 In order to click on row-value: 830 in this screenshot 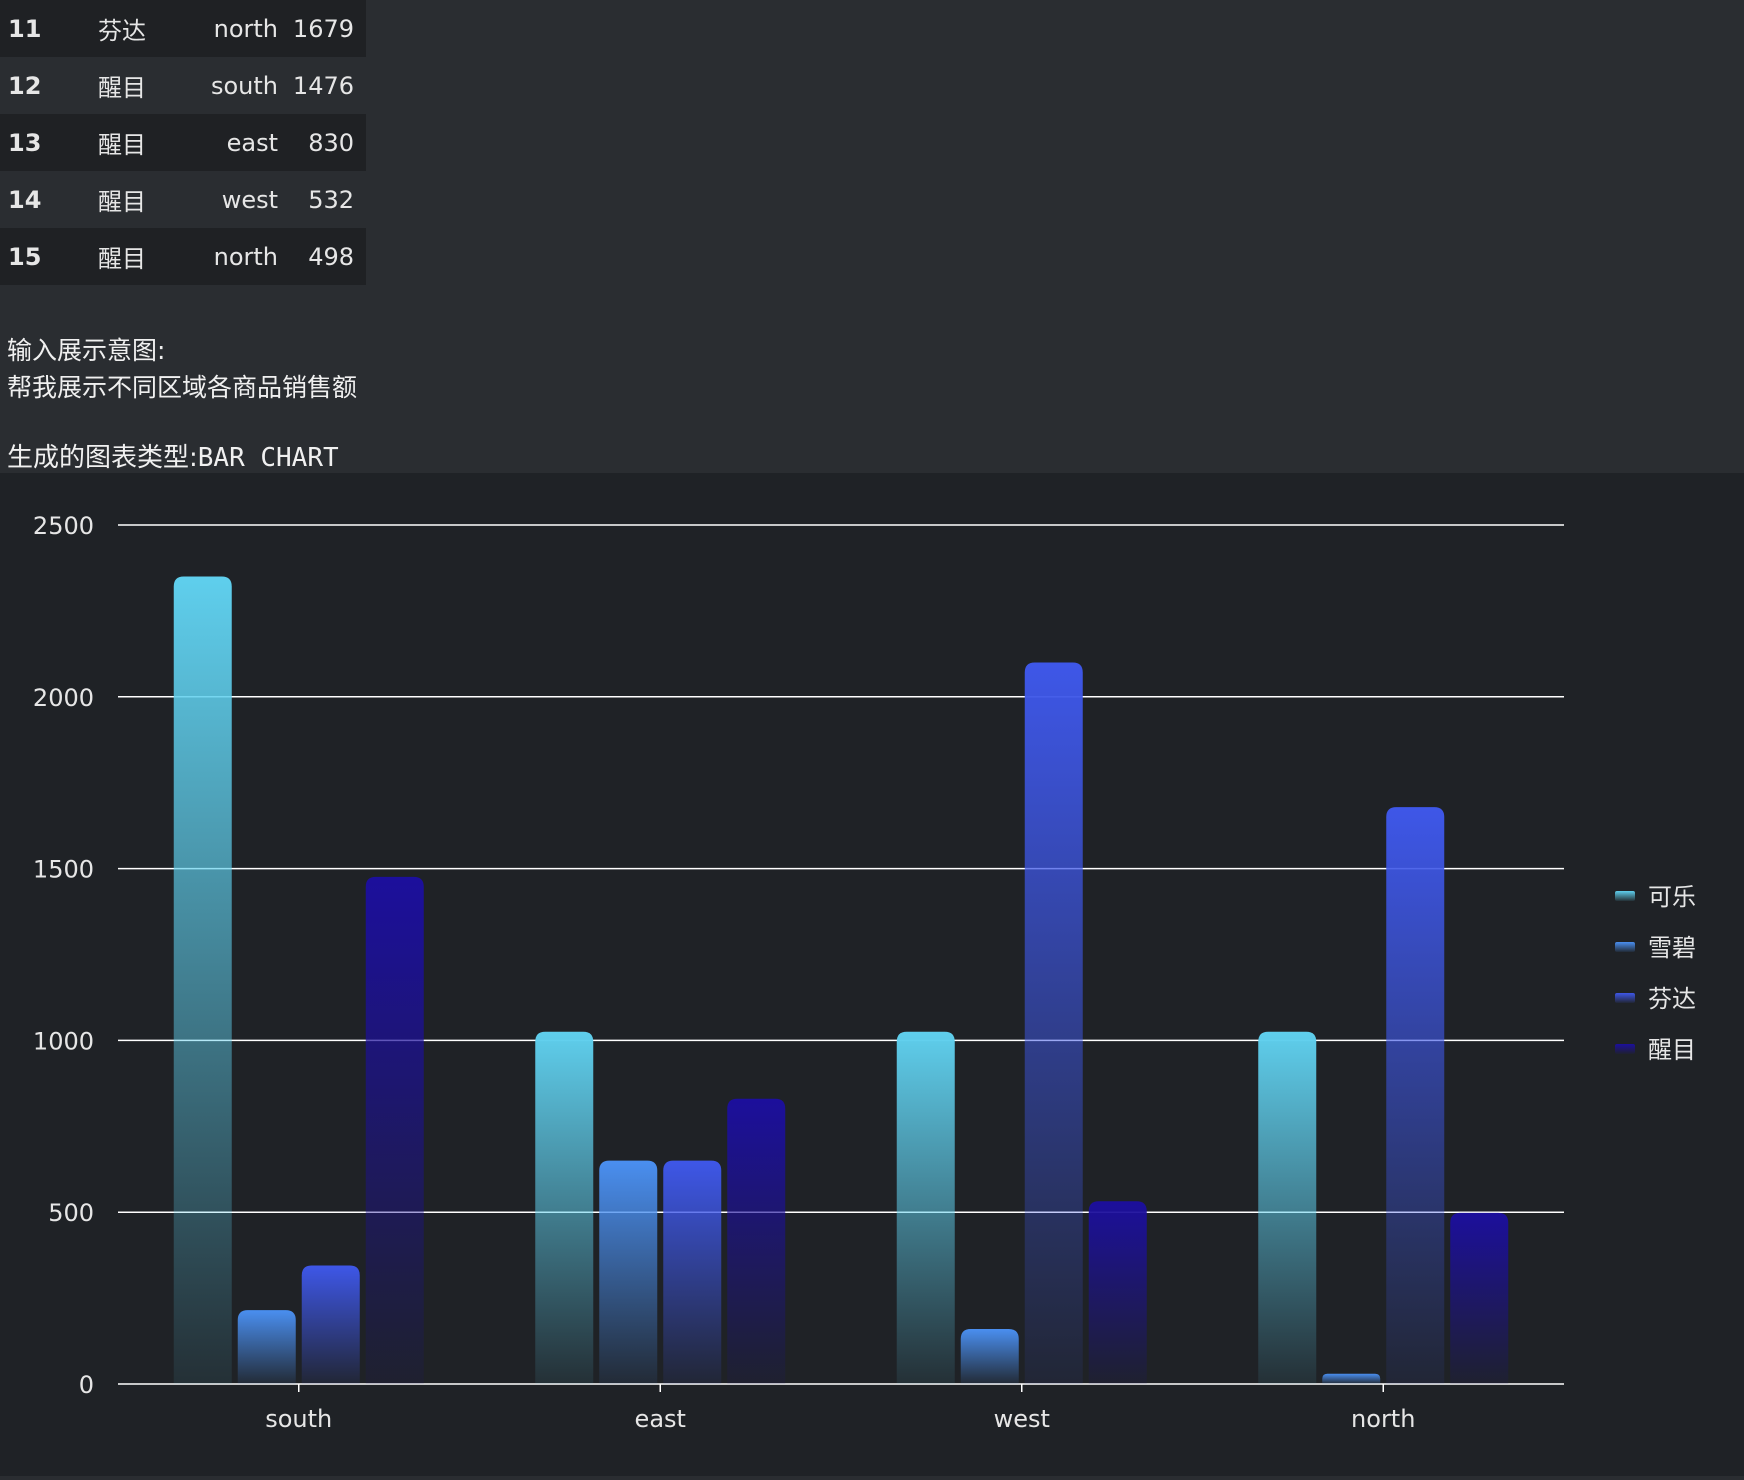, I will do `click(331, 142)`.